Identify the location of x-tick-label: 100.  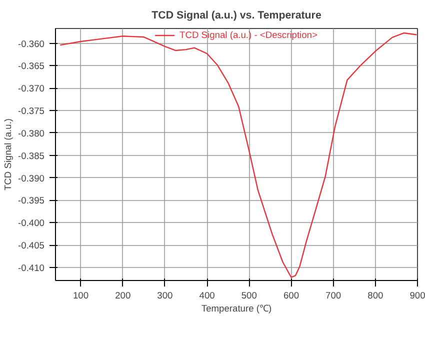
(80, 295).